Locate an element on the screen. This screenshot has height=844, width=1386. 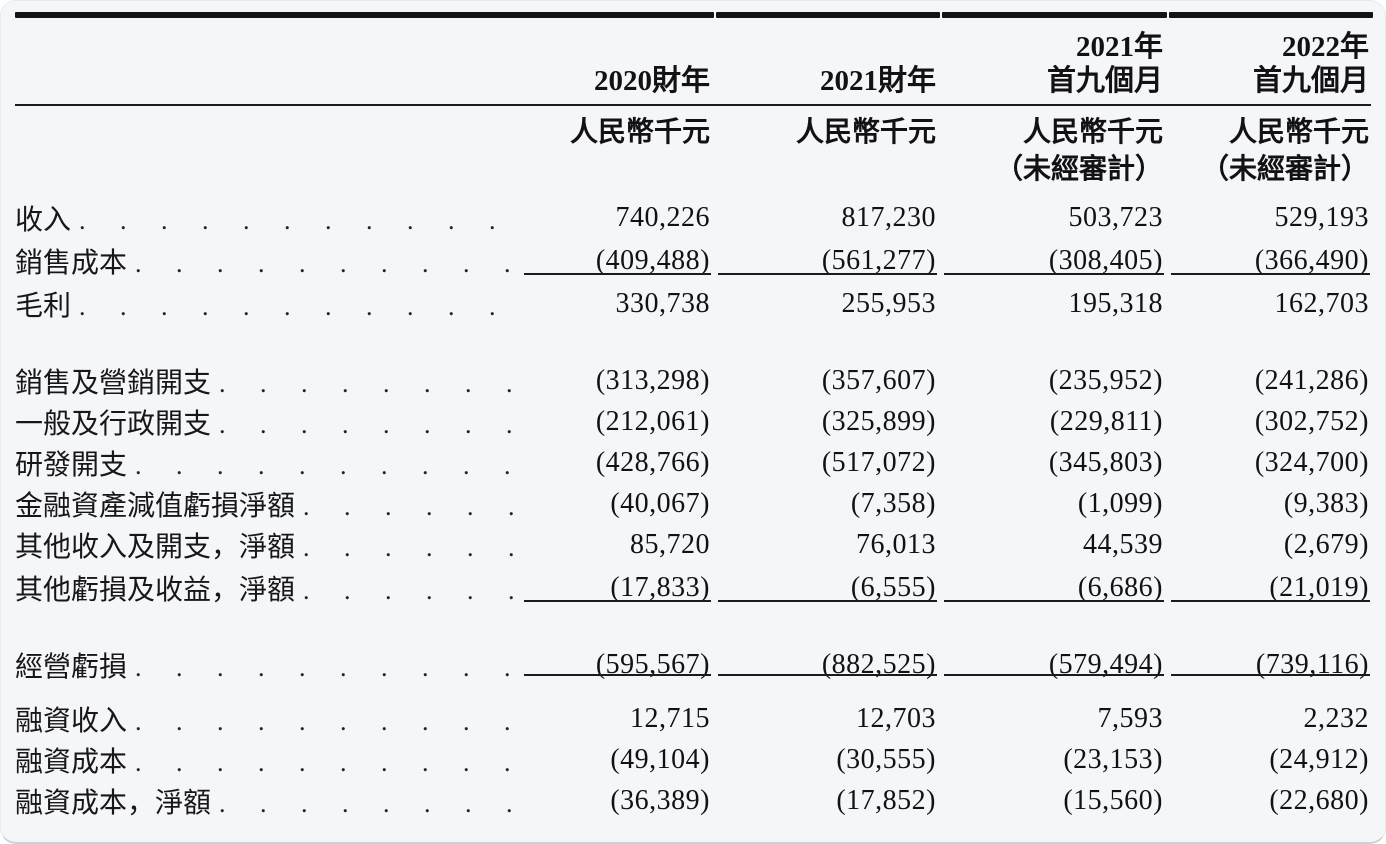
value-cell: 76,013 is located at coordinates (896, 544).